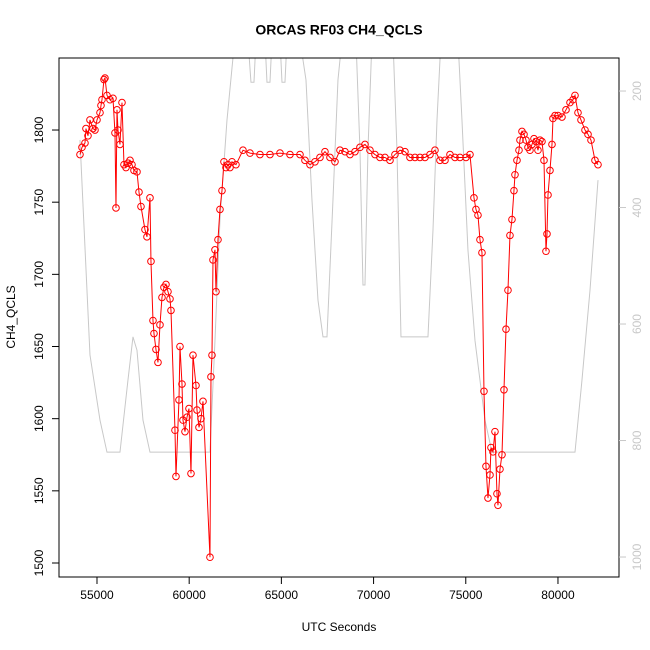  What do you see at coordinates (189, 595) in the screenshot?
I see `x-tick-label: 60000` at bounding box center [189, 595].